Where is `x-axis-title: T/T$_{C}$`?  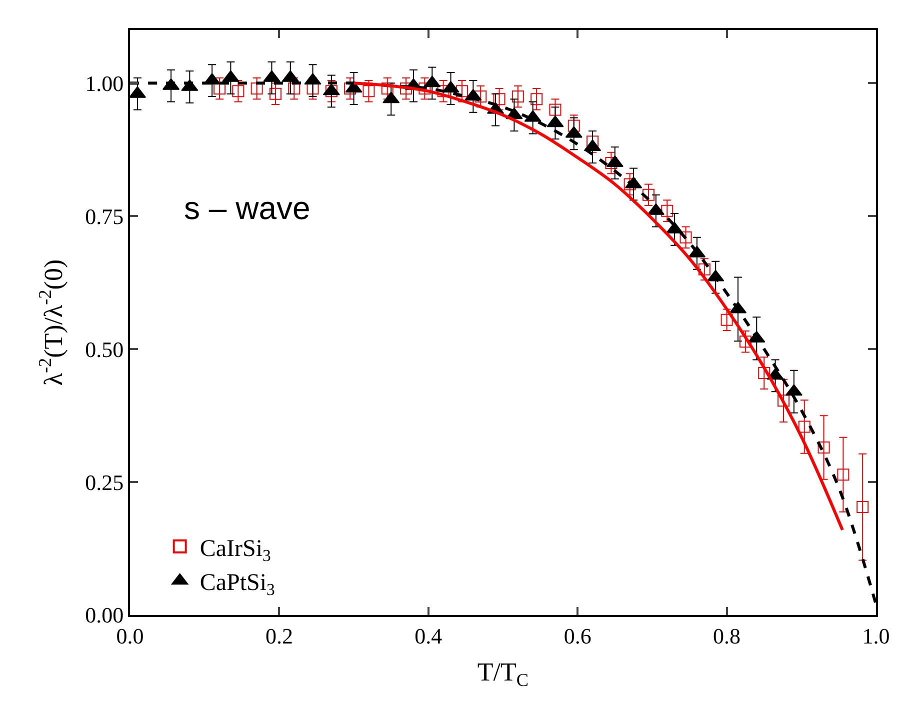 x-axis-title: T/T$_{C}$ is located at coordinates (503, 674).